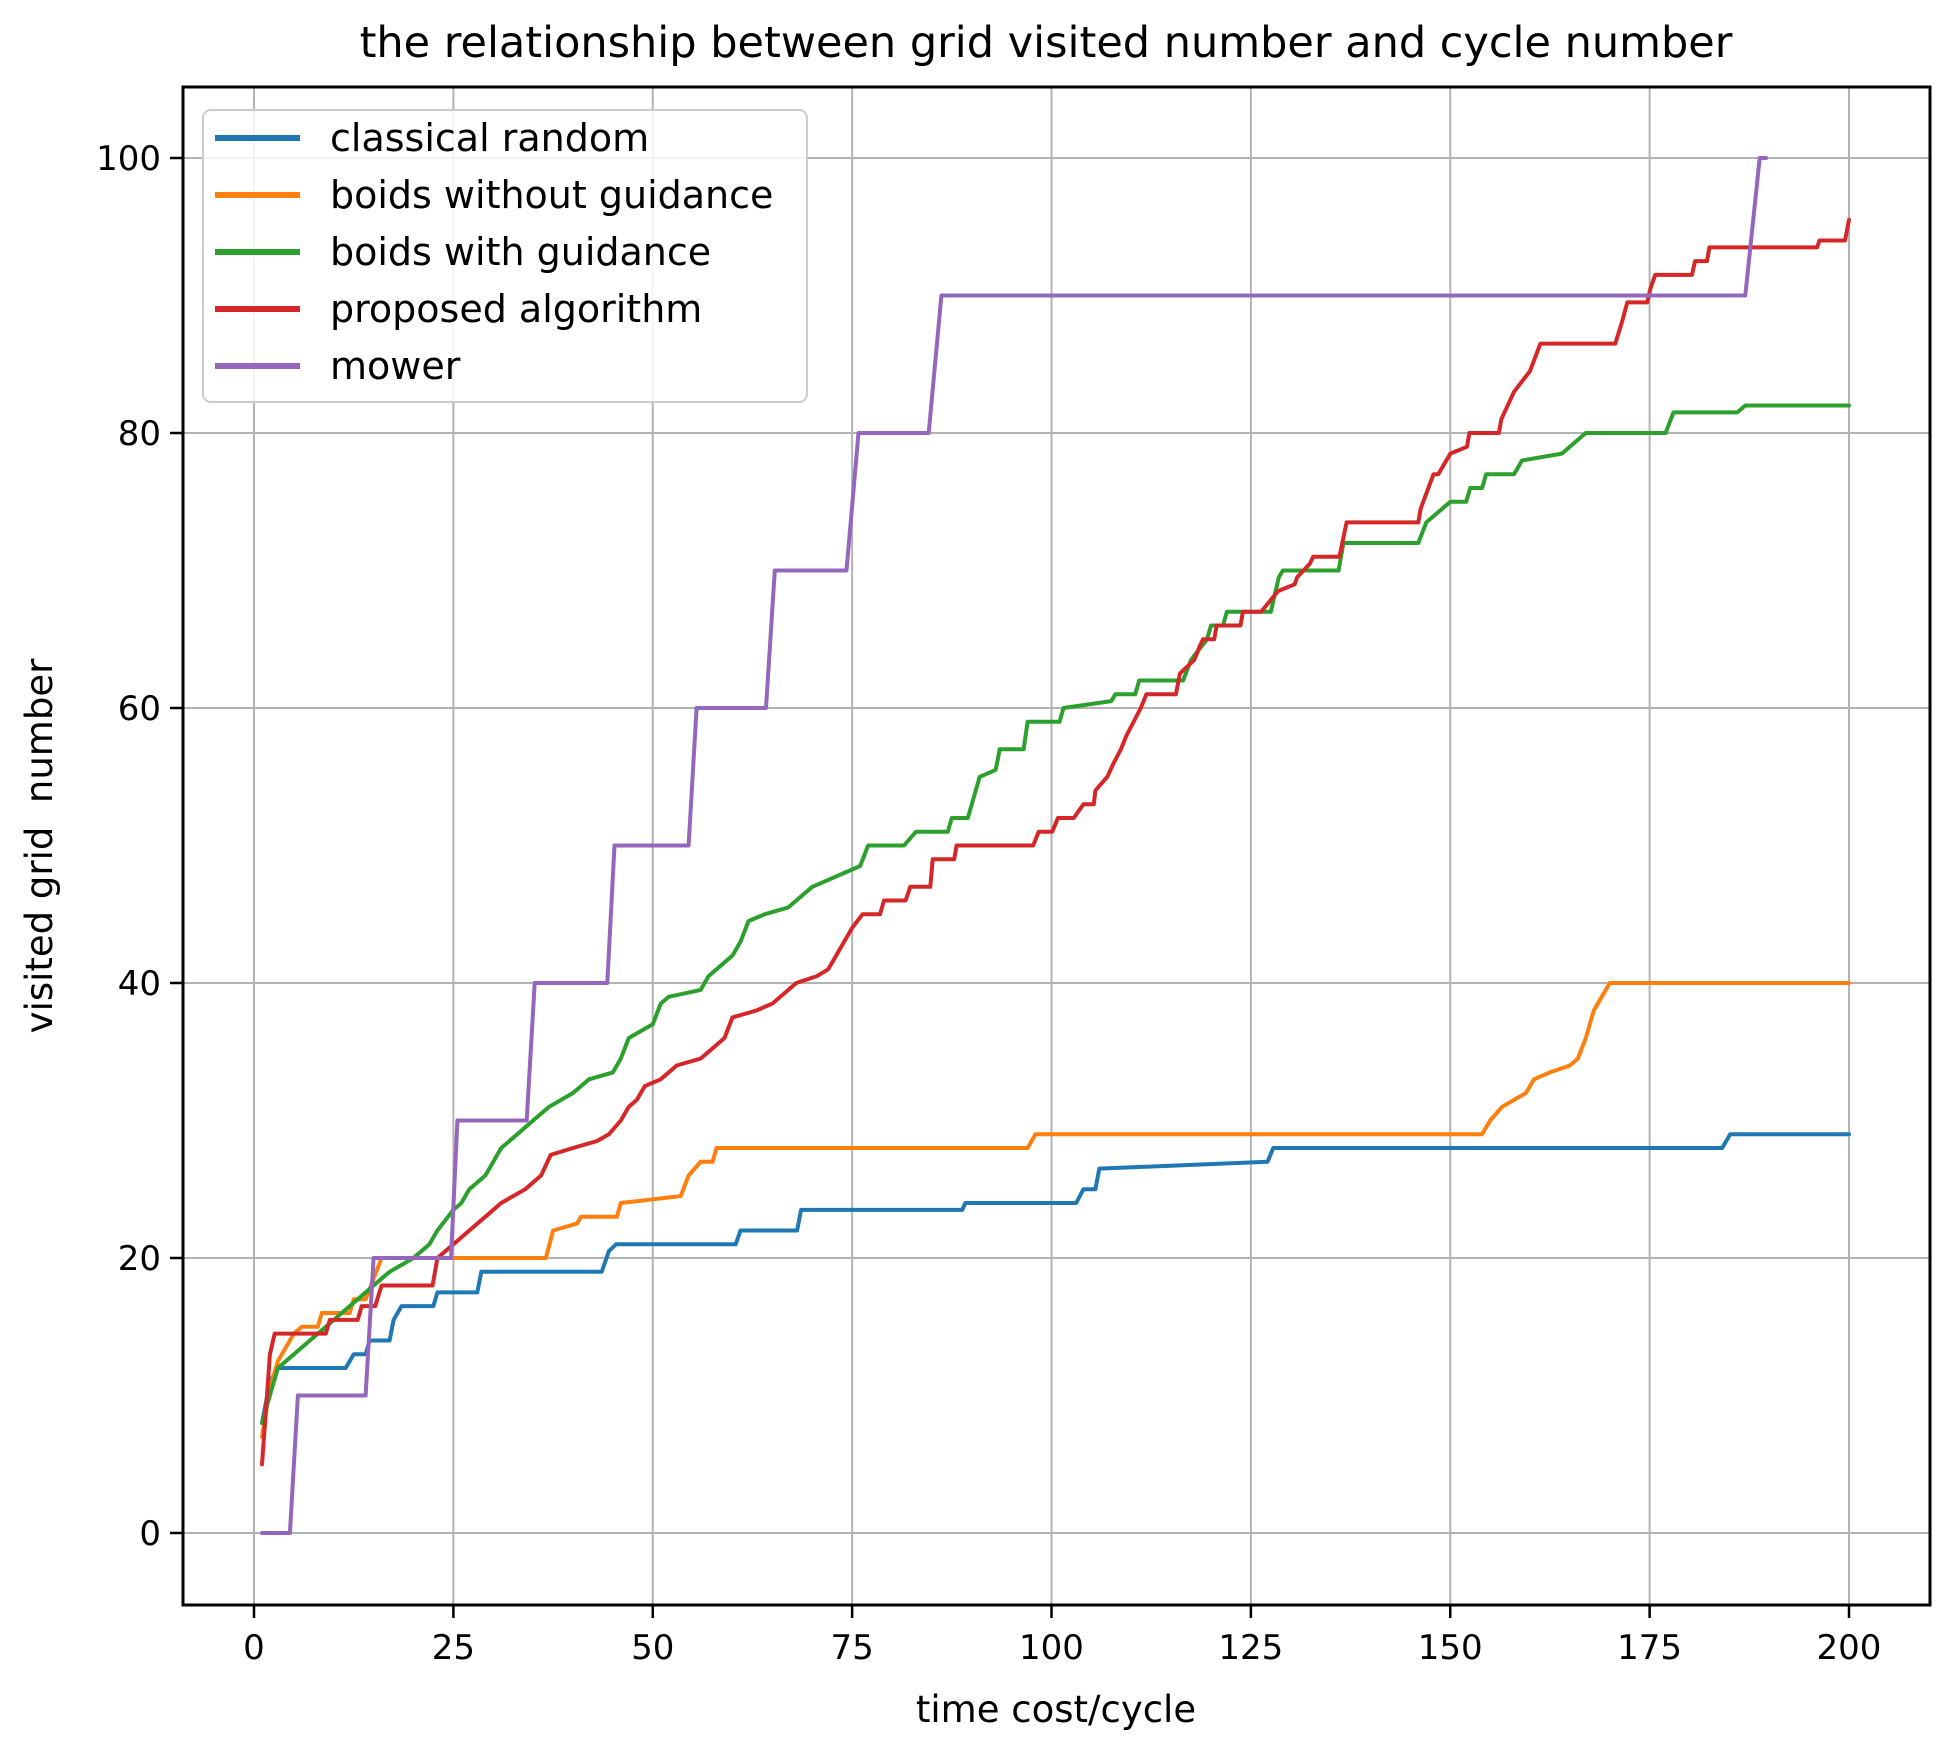  I want to click on y-tick-label-20: 20, so click(139, 1259).